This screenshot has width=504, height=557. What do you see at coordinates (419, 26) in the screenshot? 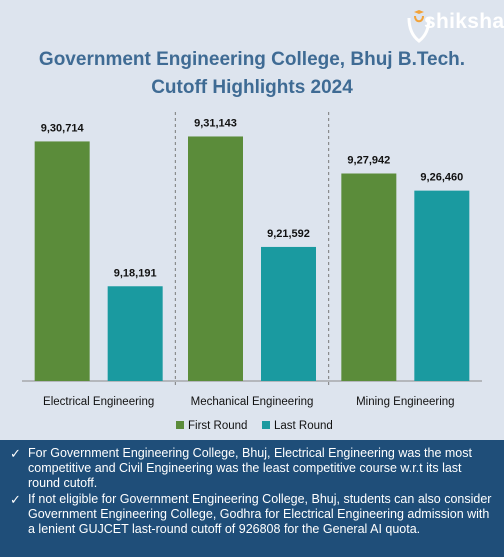
I see `shiksha-logo-icon` at bounding box center [419, 26].